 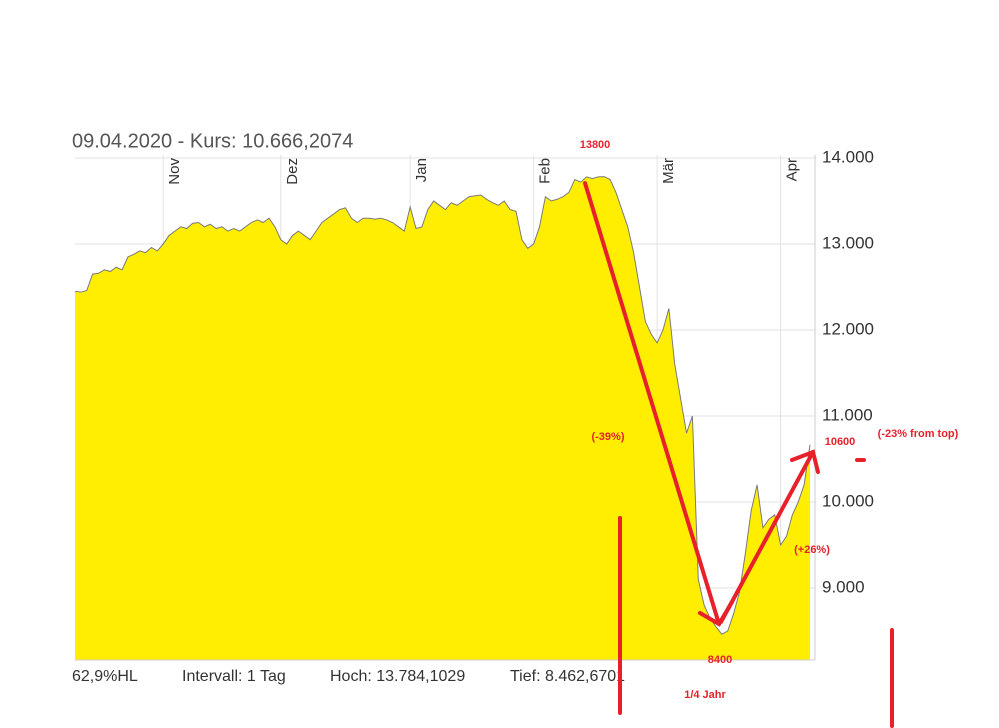 I want to click on annotation: (-23% from top), so click(x=918, y=434).